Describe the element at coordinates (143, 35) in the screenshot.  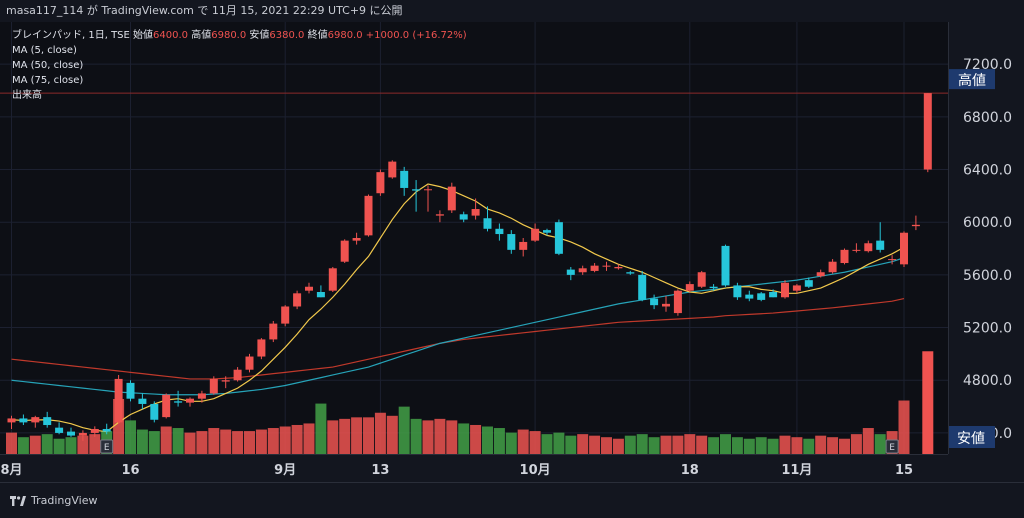
I see `legend-open-label: 始値` at that location.